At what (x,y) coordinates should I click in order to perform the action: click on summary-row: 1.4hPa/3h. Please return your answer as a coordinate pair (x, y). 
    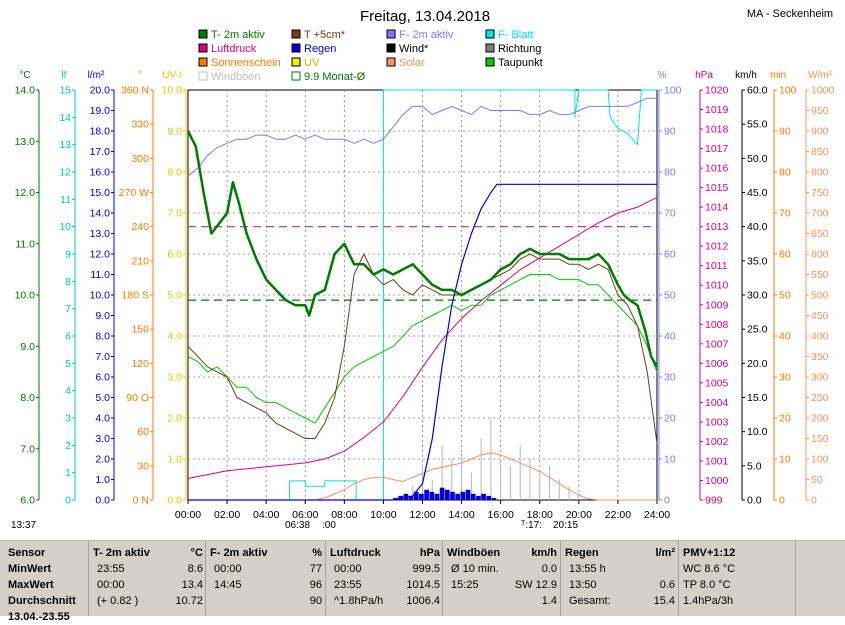
    Looking at the image, I should click on (738, 601).